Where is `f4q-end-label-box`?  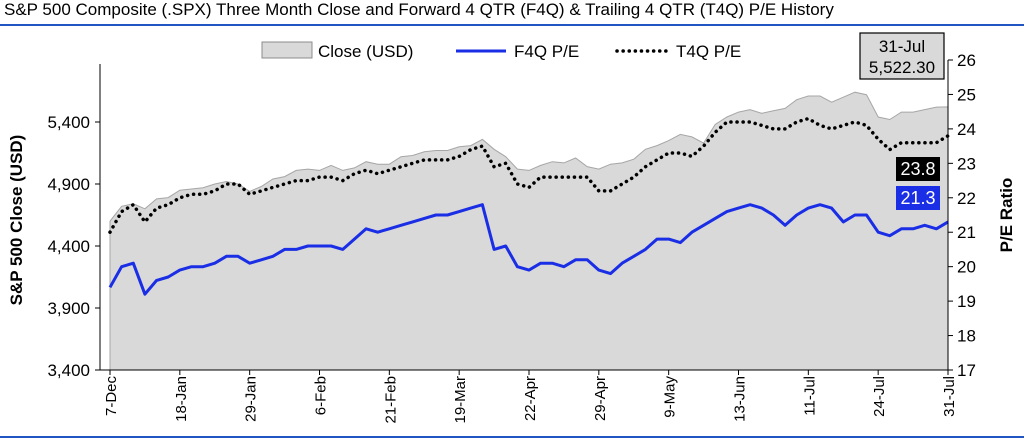 f4q-end-label-box is located at coordinates (918, 198).